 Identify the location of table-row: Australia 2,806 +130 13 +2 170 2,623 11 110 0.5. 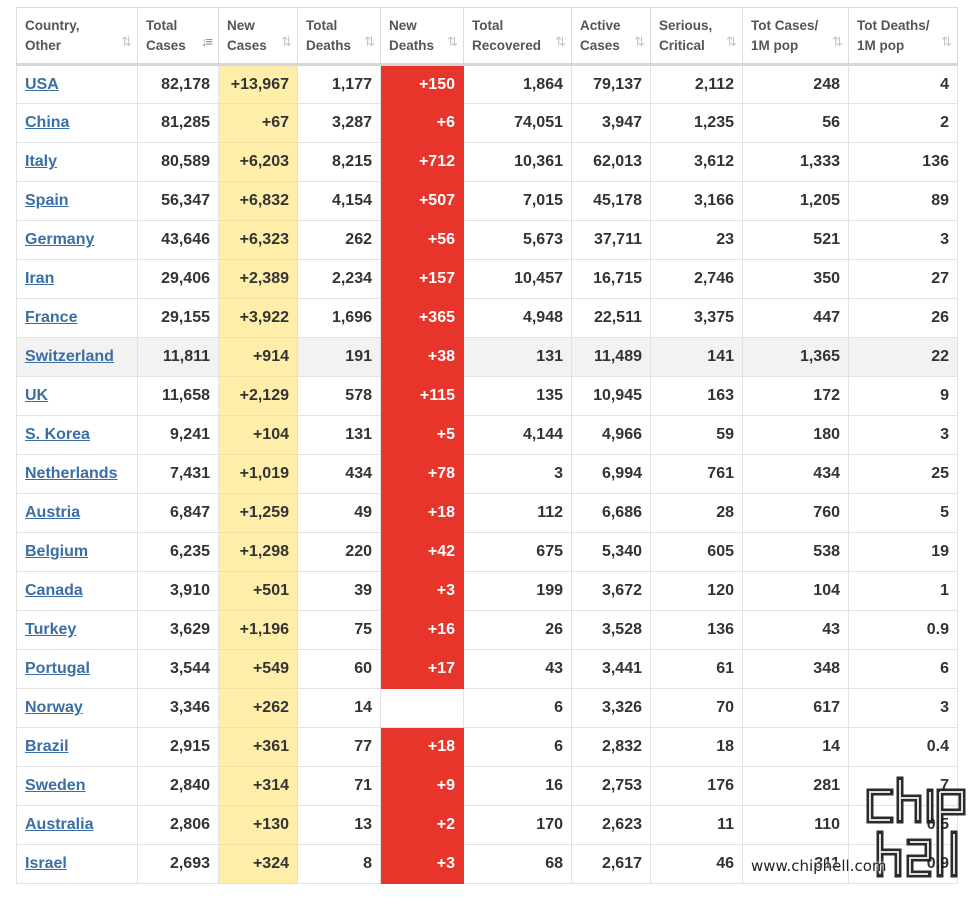
(487, 825).